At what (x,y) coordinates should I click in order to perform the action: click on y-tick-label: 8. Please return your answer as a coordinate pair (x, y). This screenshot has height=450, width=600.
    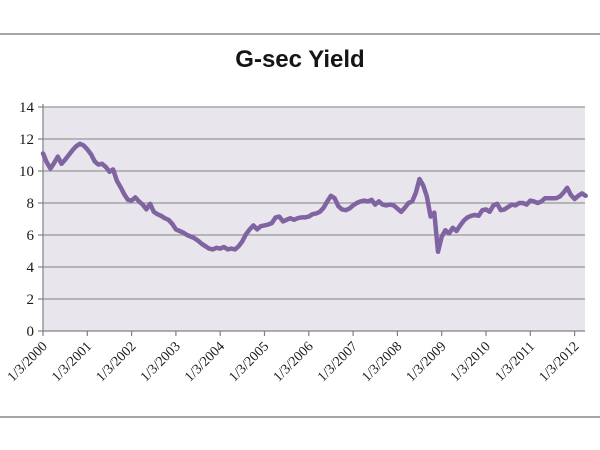
    Looking at the image, I should click on (31, 204).